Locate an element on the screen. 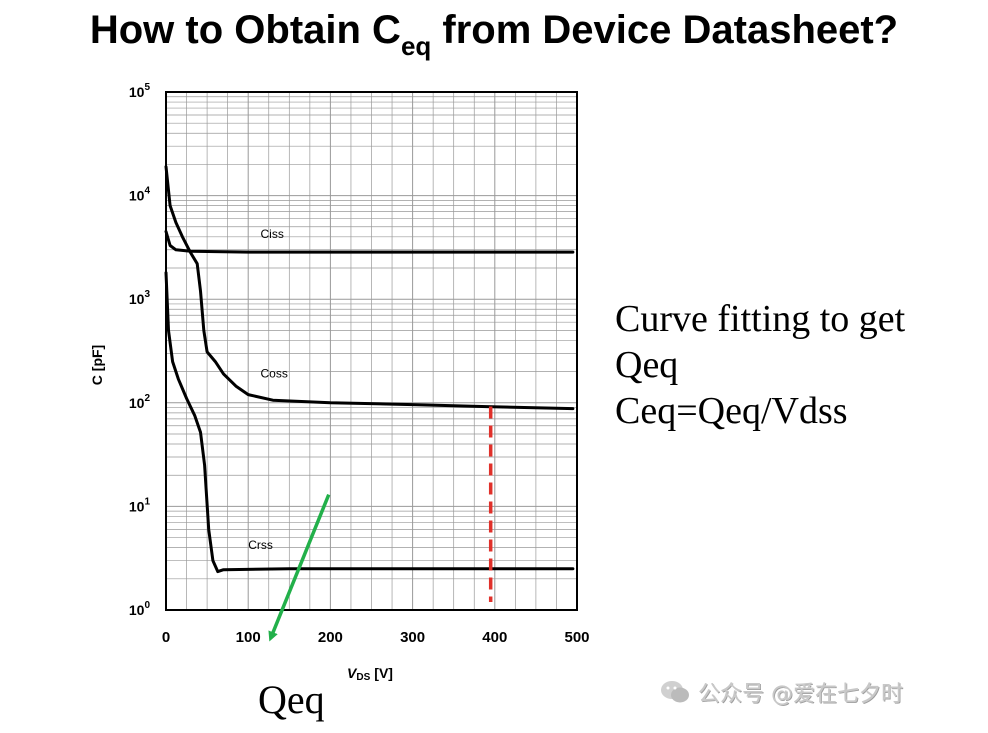  y-tick-label: 10¹ is located at coordinates (140, 505).